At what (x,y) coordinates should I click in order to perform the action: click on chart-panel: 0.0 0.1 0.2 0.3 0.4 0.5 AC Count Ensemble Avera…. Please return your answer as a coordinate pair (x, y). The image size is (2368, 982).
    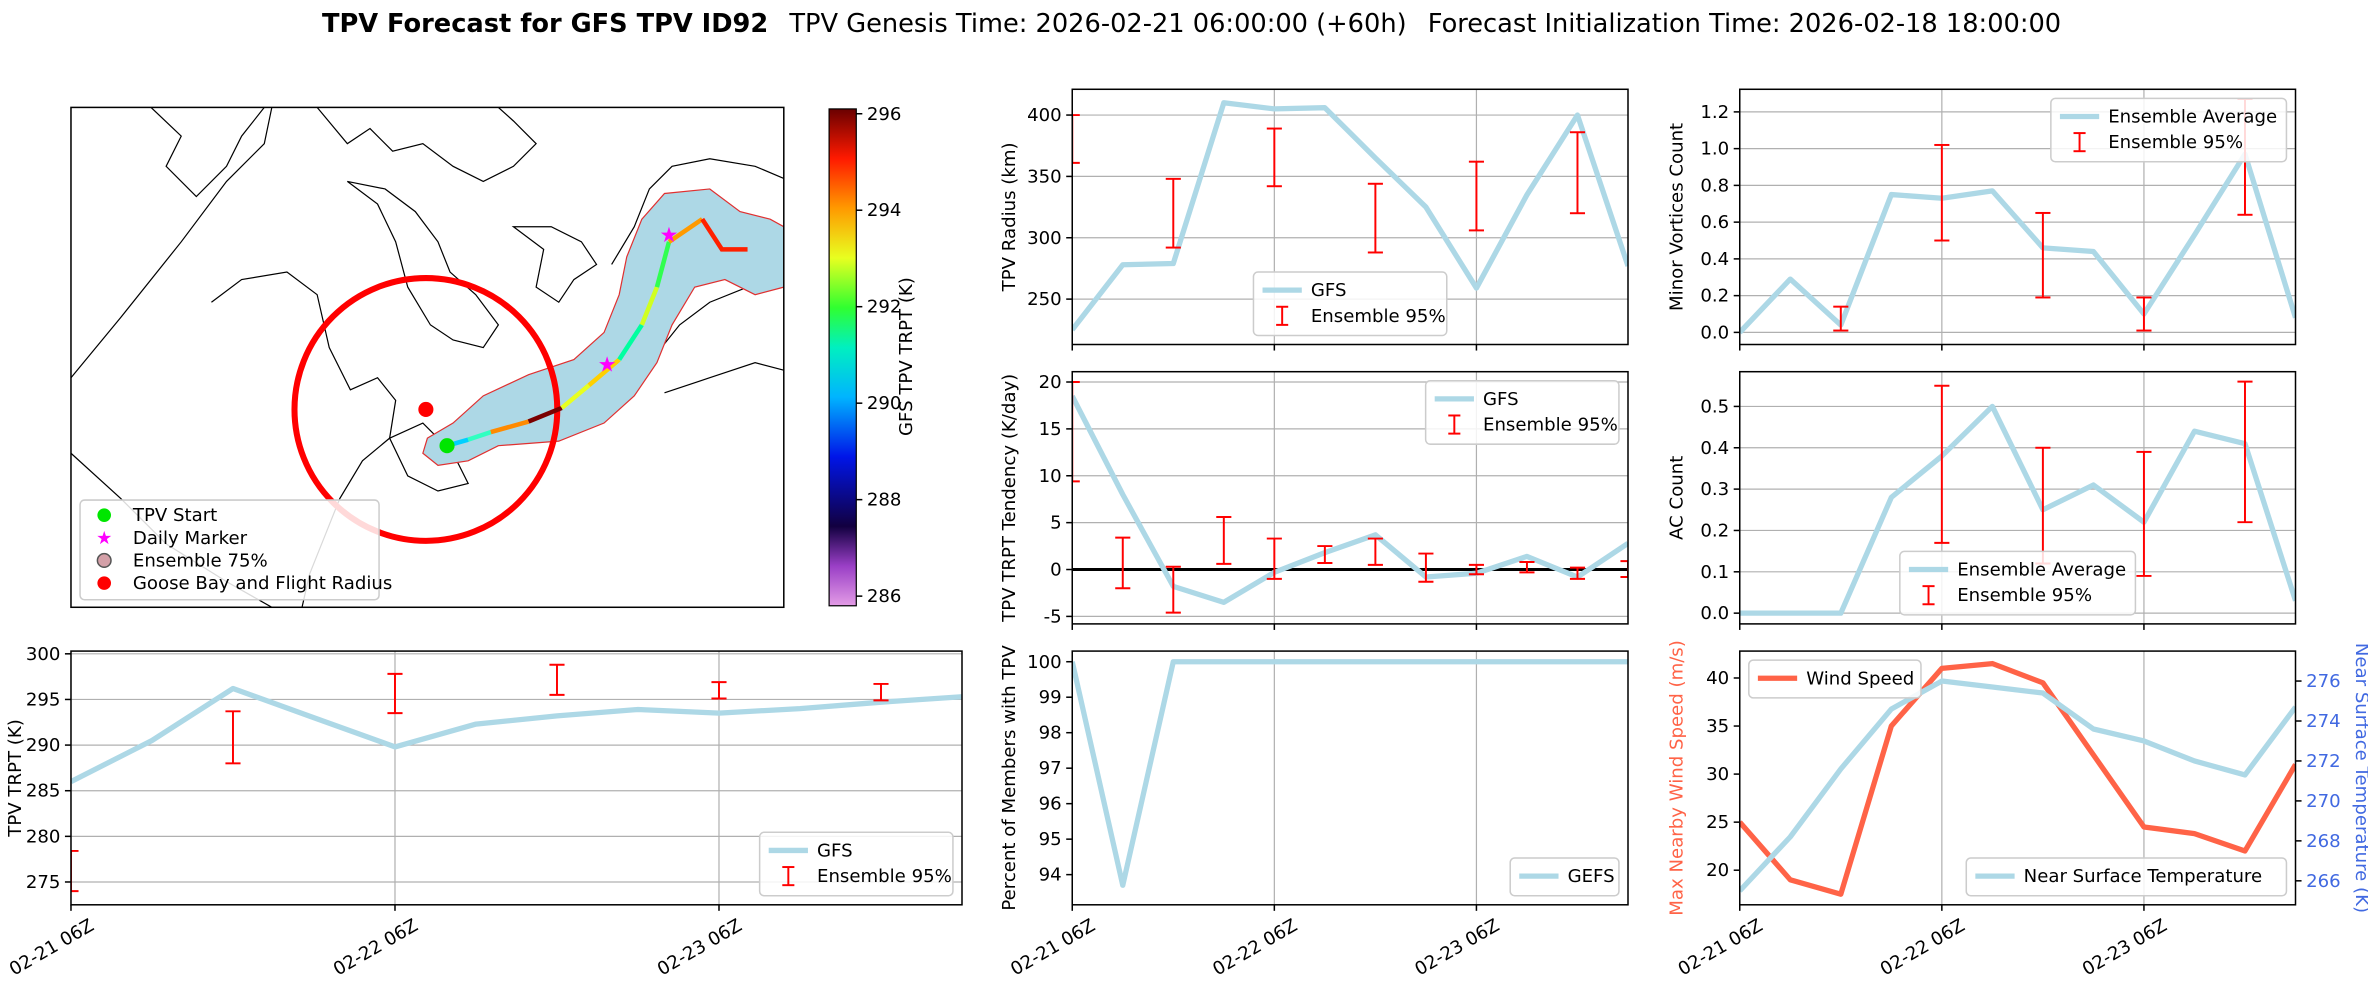
    Looking at the image, I should click on (1981, 500).